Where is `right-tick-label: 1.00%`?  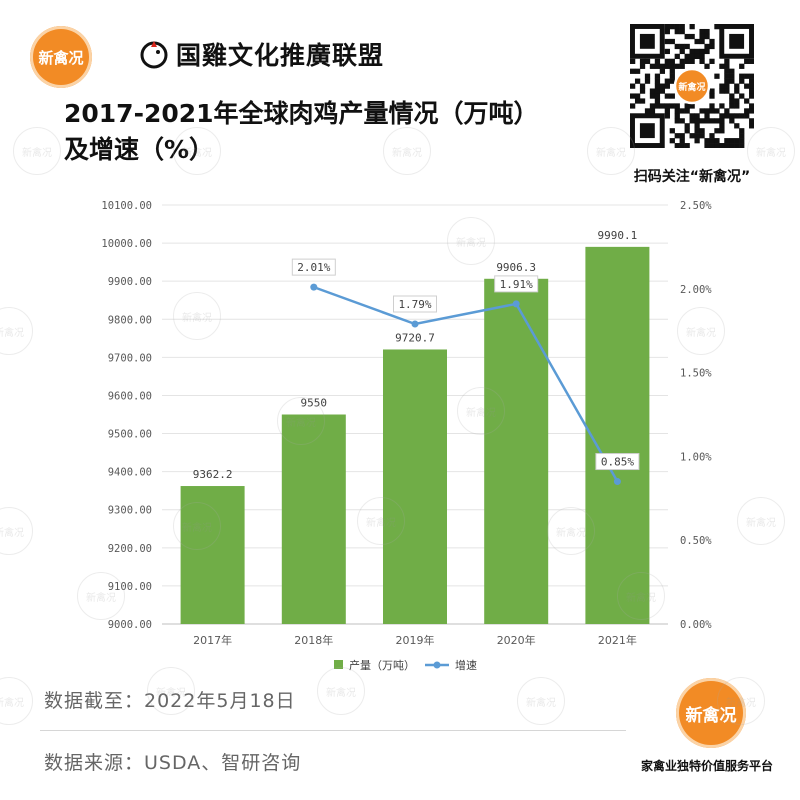 right-tick-label: 1.00% is located at coordinates (696, 457).